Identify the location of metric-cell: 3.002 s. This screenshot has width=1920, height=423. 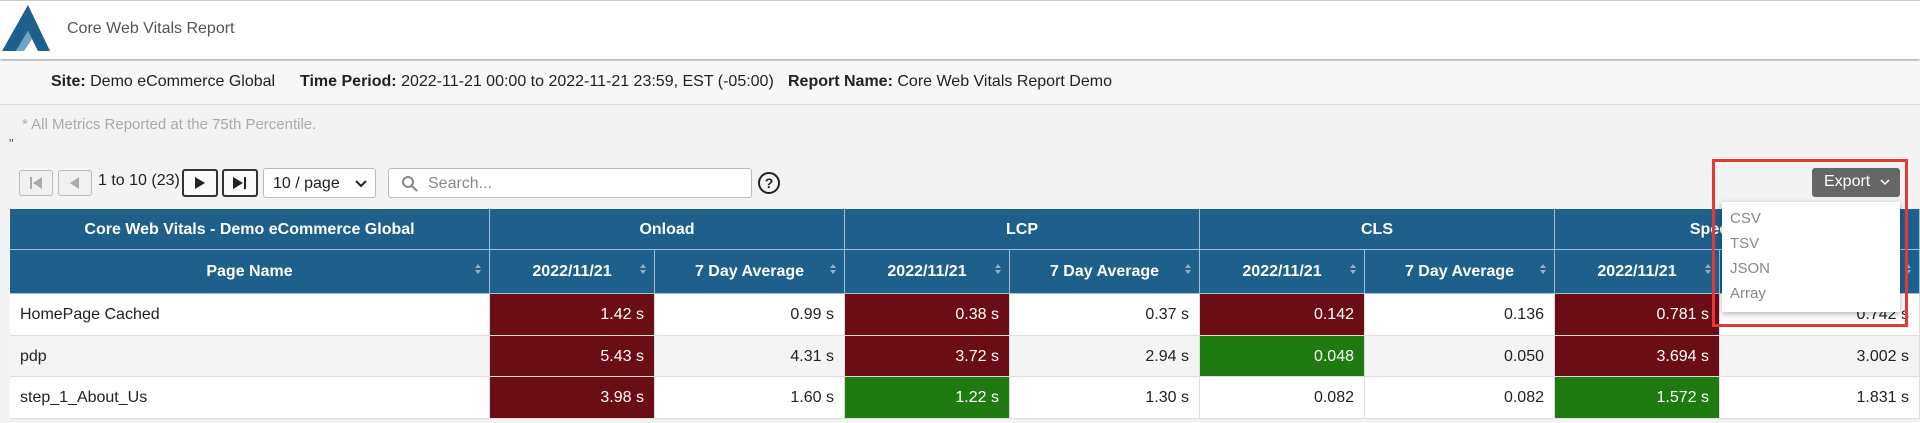
(1820, 356).